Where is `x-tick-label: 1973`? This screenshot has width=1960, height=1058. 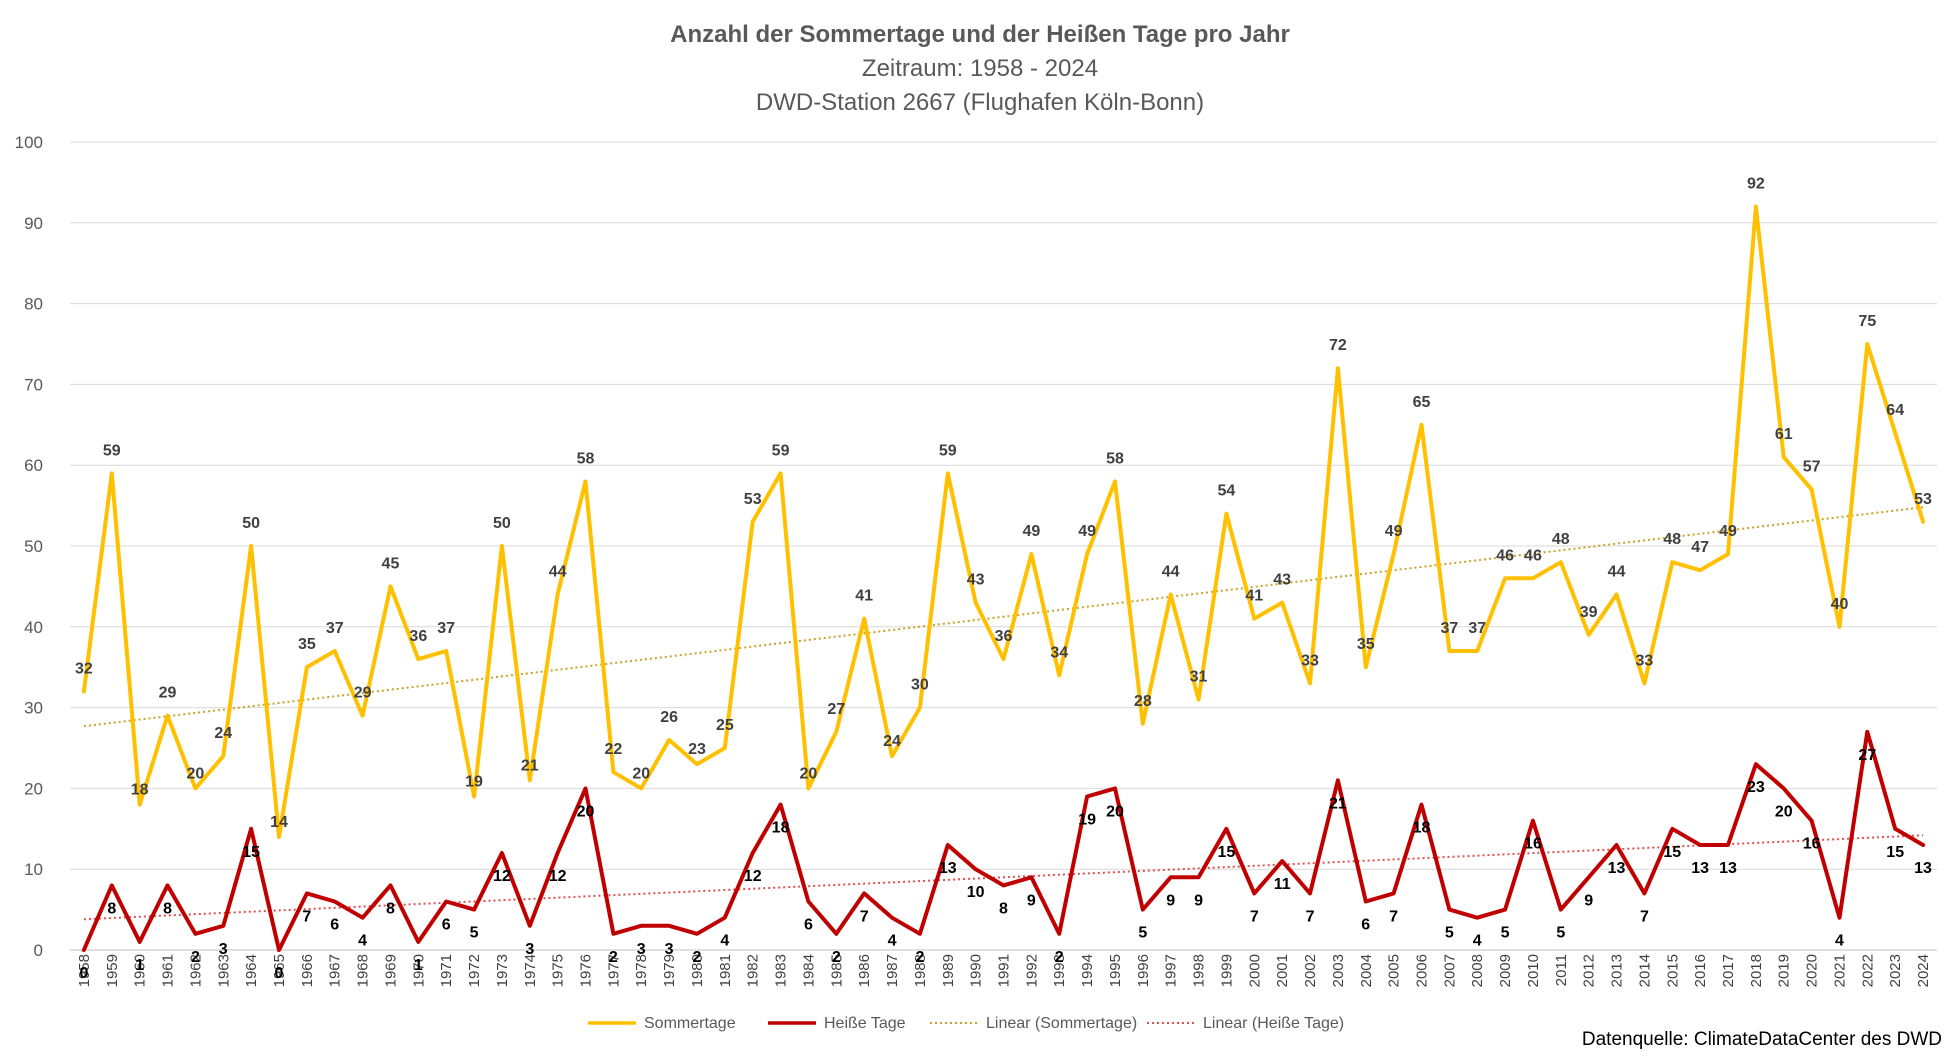 x-tick-label: 1973 is located at coordinates (502, 970).